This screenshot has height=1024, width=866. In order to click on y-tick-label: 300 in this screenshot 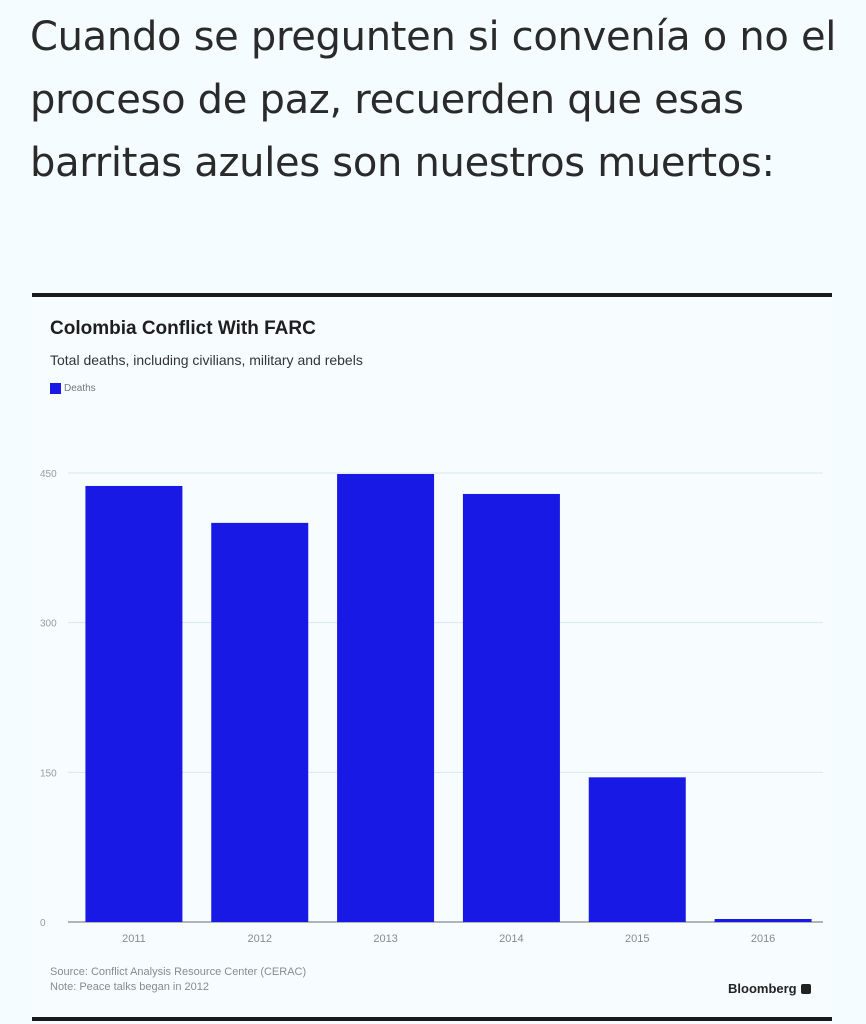, I will do `click(48, 624)`.